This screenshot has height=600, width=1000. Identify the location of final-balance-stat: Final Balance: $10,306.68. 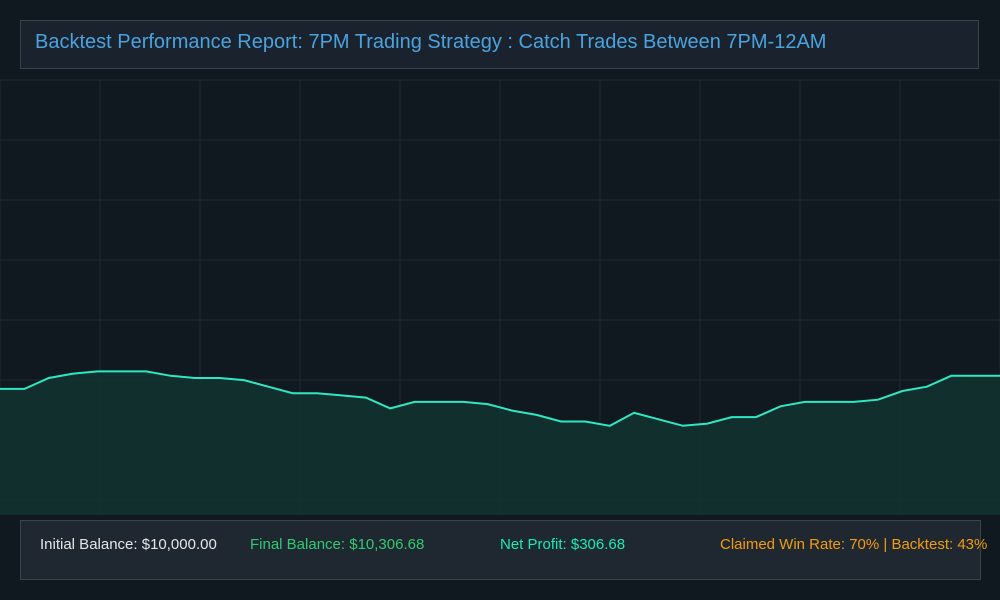
(337, 544).